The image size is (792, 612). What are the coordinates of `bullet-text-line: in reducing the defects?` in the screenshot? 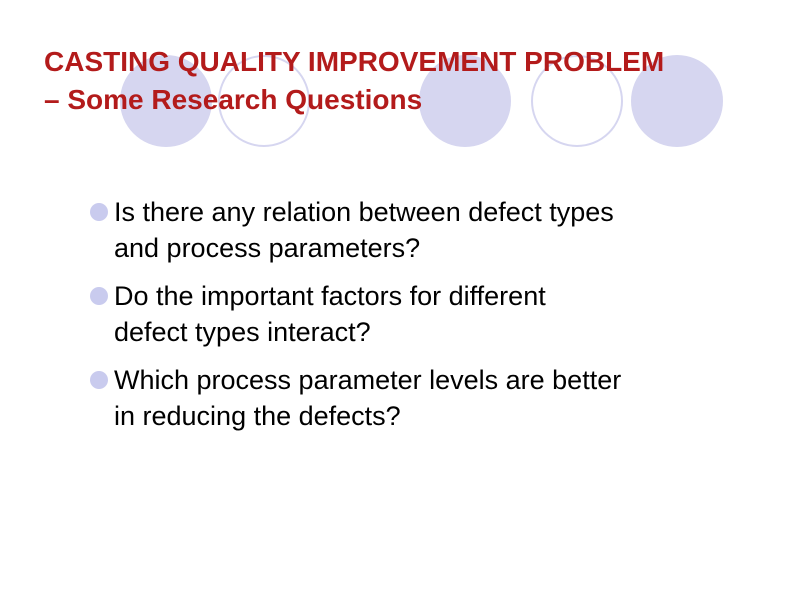 It's located at (257, 416).